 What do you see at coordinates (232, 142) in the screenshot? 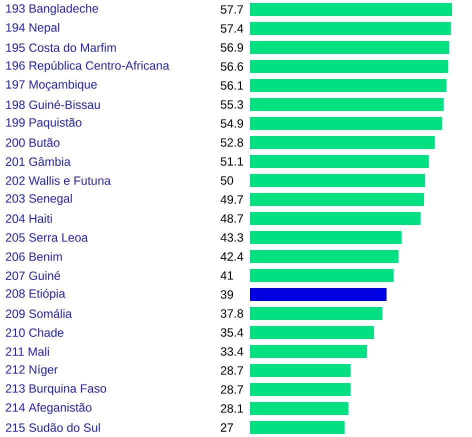
I see `data-label: 52.8` at bounding box center [232, 142].